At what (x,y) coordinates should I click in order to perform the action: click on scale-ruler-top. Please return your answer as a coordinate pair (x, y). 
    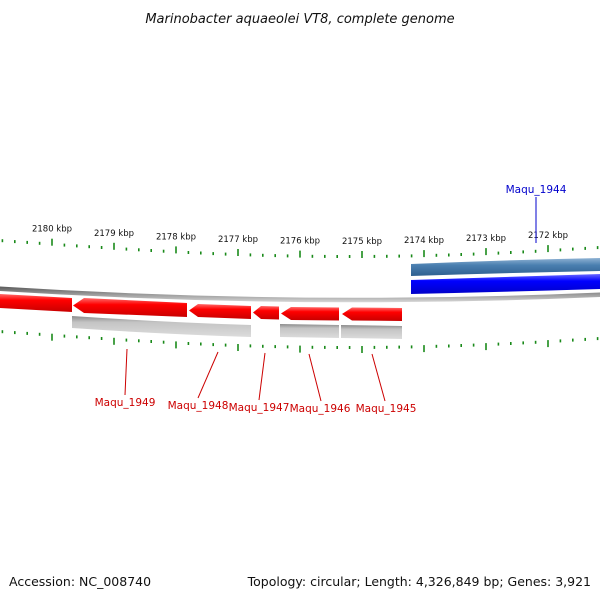
    Looking at the image, I should click on (300, 248).